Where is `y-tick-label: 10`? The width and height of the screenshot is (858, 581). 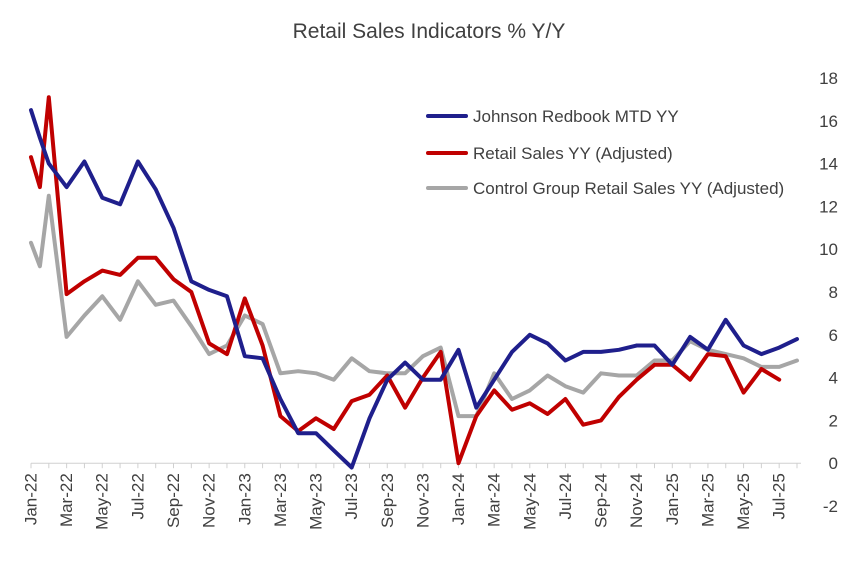 y-tick-label: 10 is located at coordinates (828, 249).